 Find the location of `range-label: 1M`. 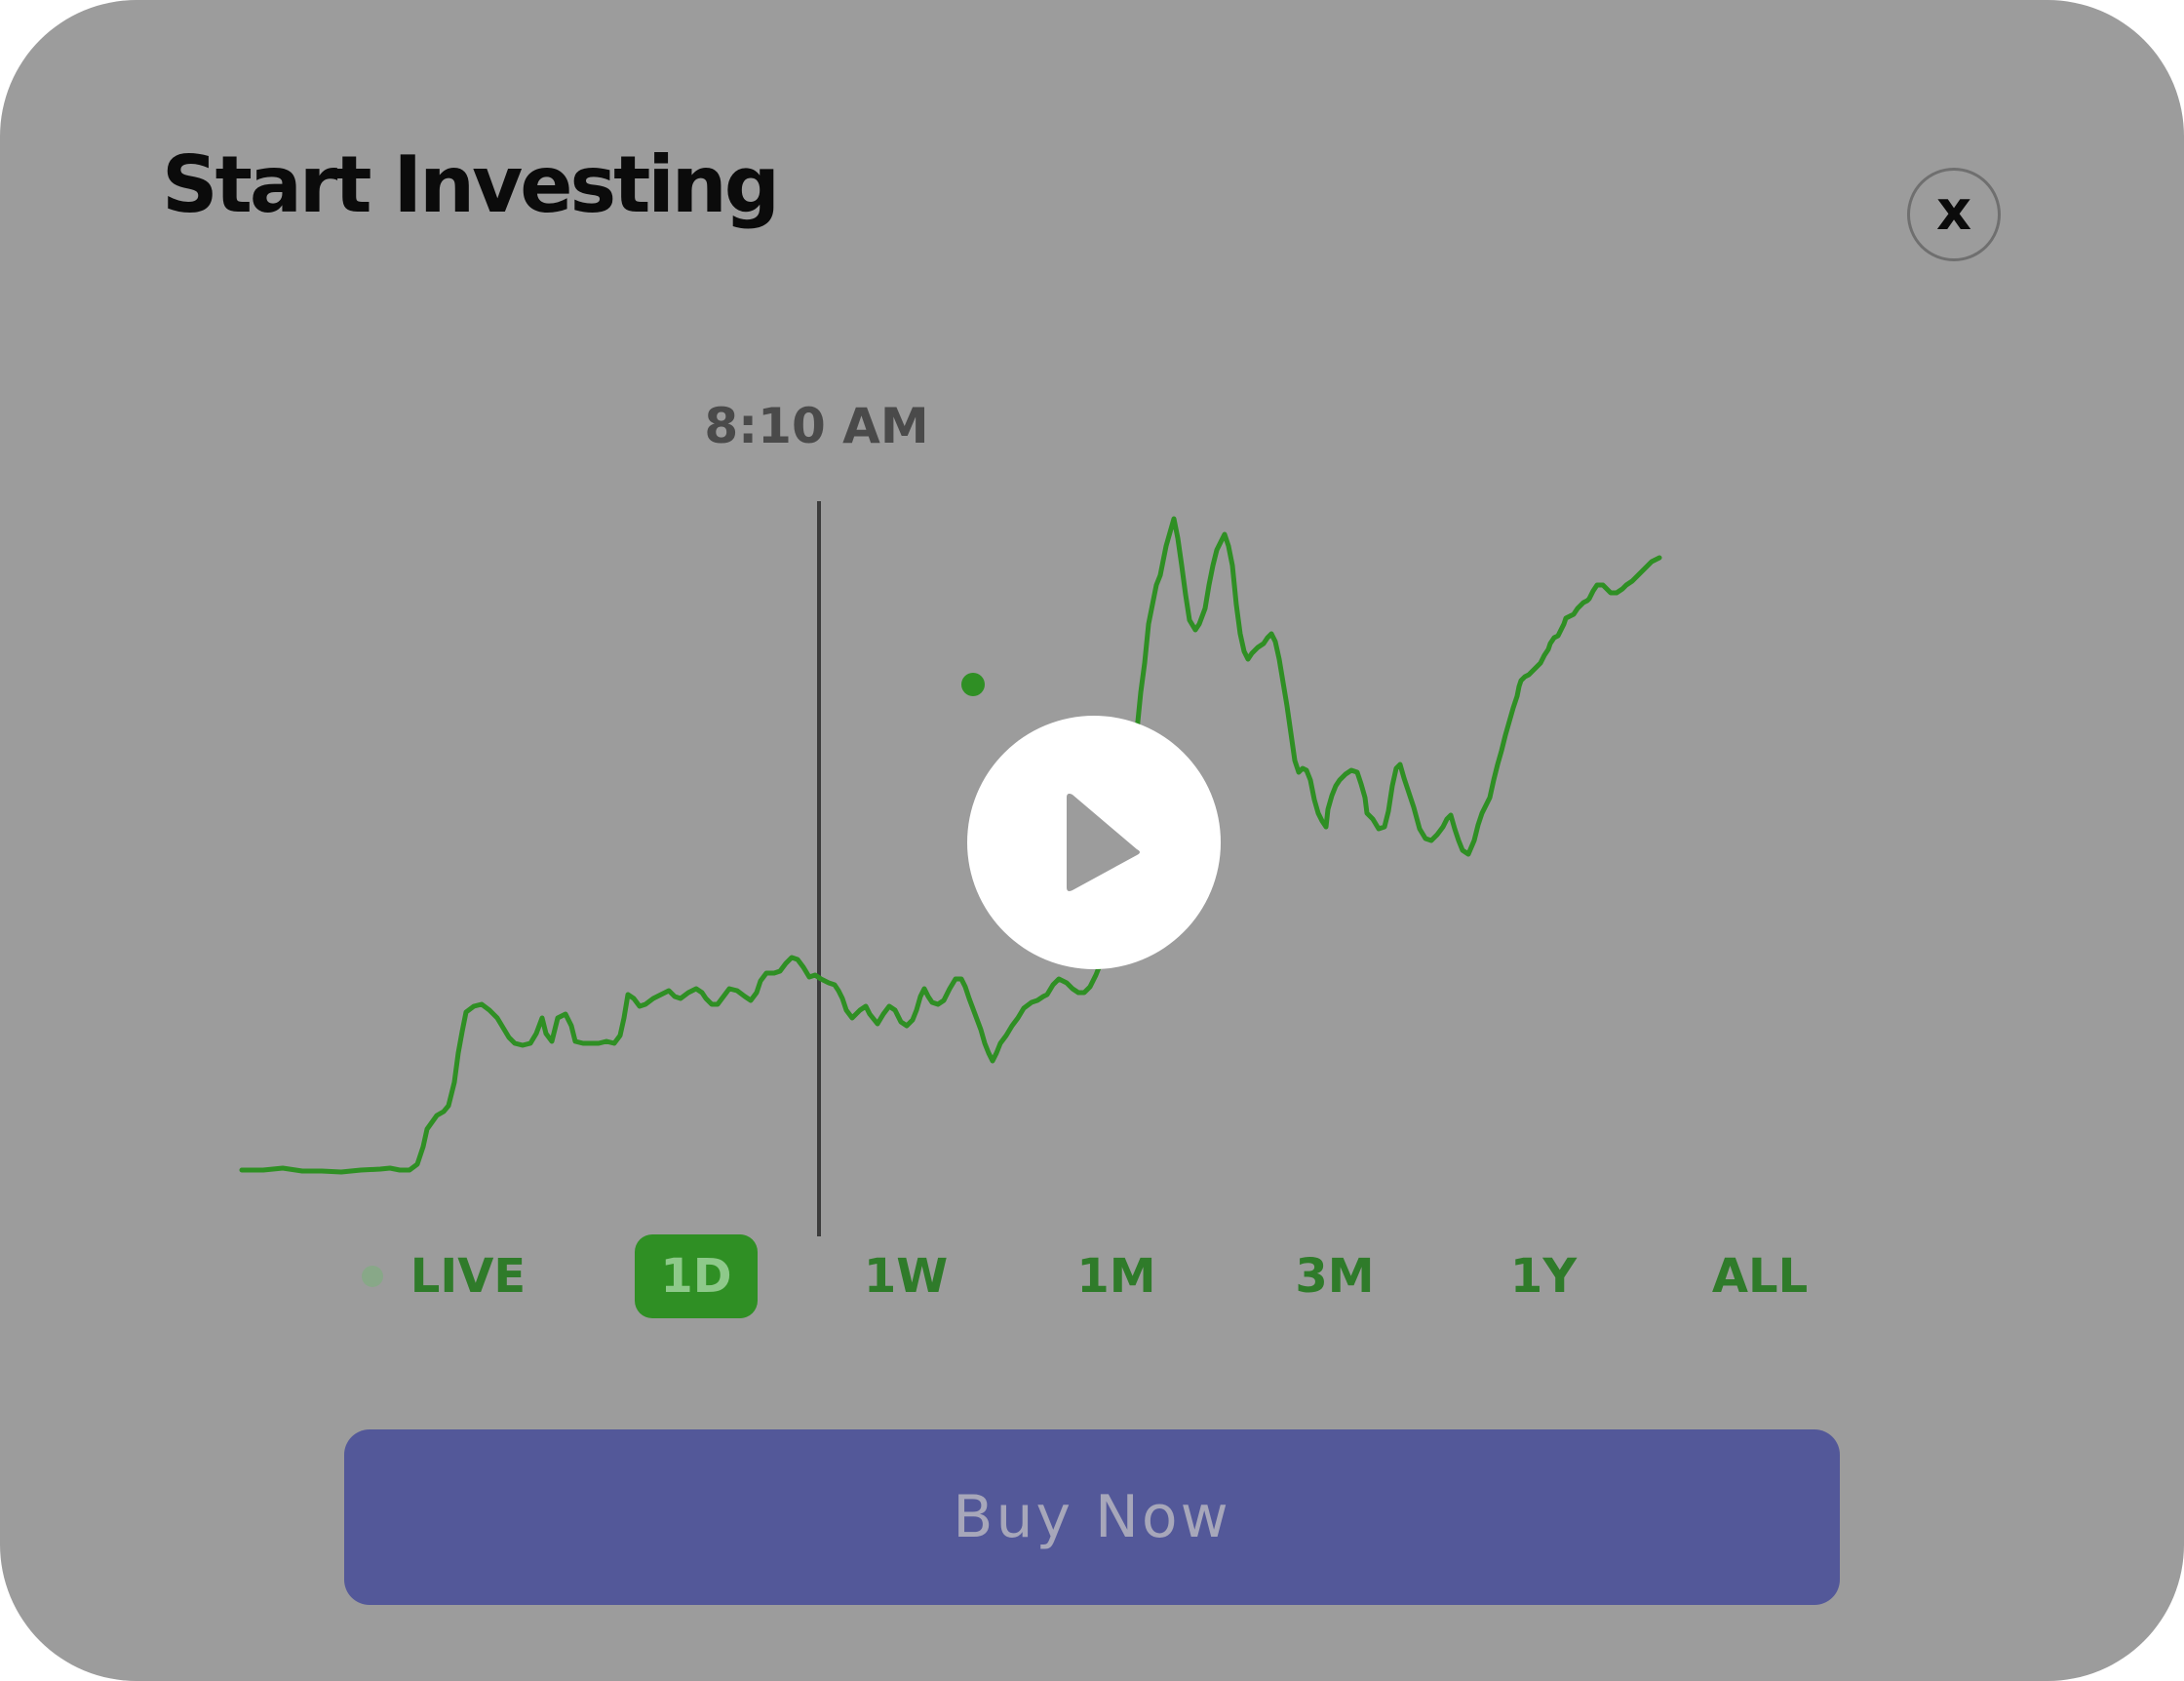

range-label: 1M is located at coordinates (1116, 1276).